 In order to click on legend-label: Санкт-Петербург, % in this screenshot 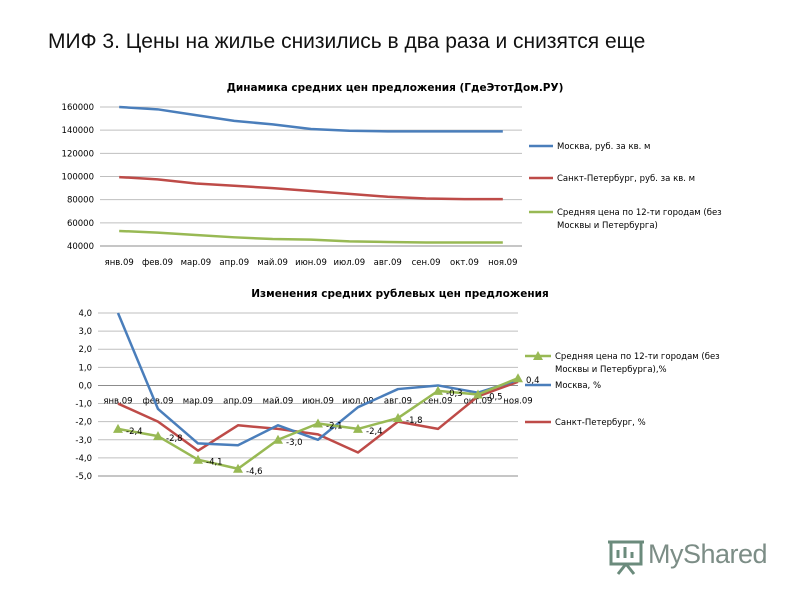, I will do `click(600, 423)`.